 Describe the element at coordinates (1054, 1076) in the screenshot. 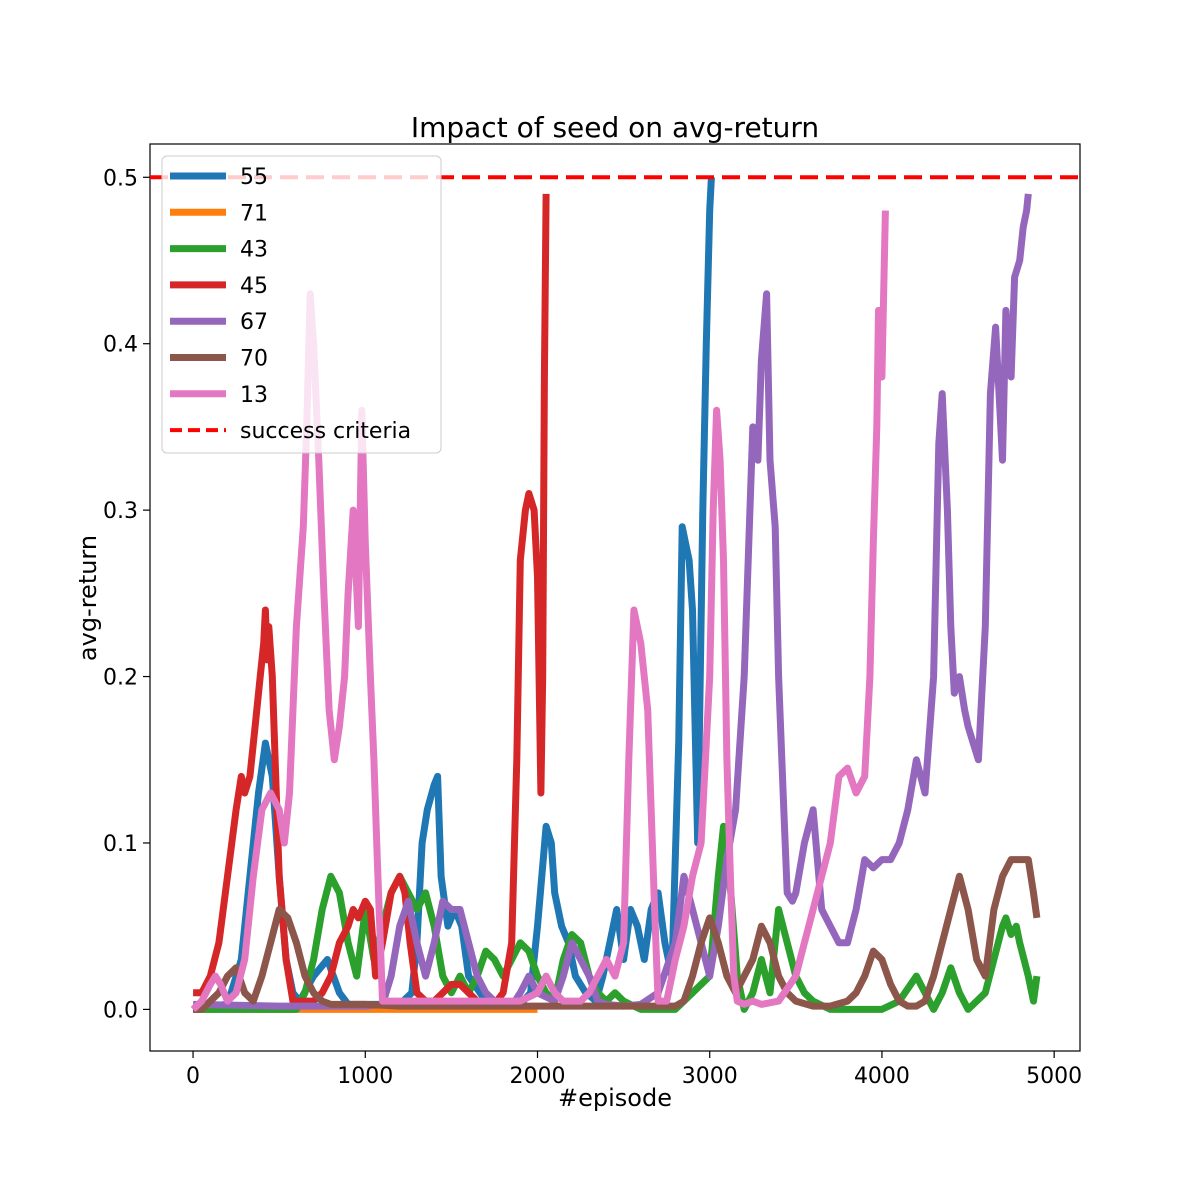

I see `x-tick-label: 5000` at that location.